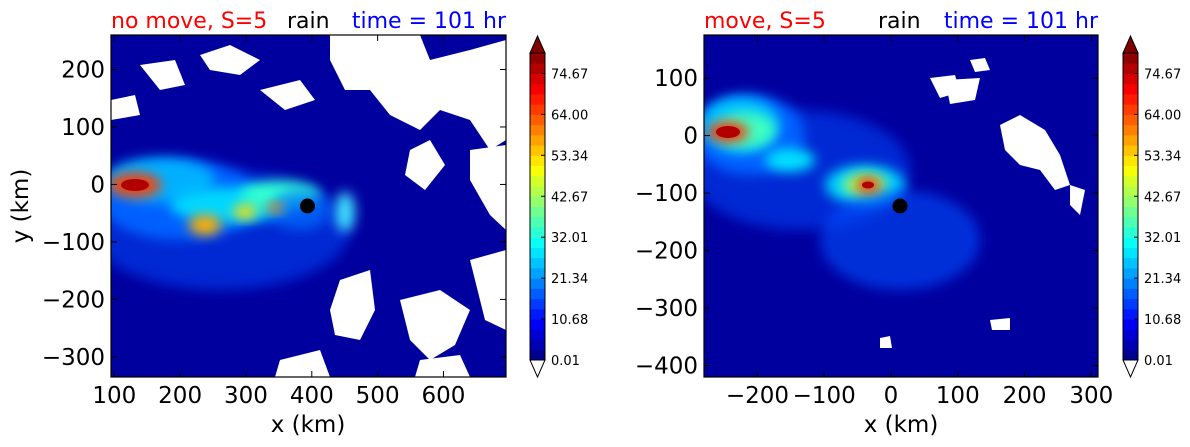  Describe the element at coordinates (757, 396) in the screenshot. I see `x-tick-label: −200` at that location.